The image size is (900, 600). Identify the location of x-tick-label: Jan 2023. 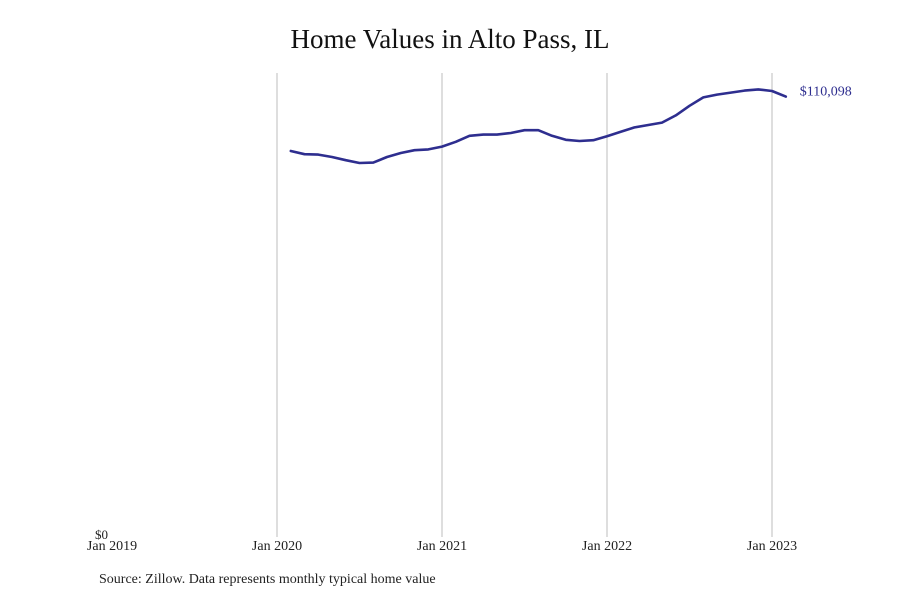
(772, 546).